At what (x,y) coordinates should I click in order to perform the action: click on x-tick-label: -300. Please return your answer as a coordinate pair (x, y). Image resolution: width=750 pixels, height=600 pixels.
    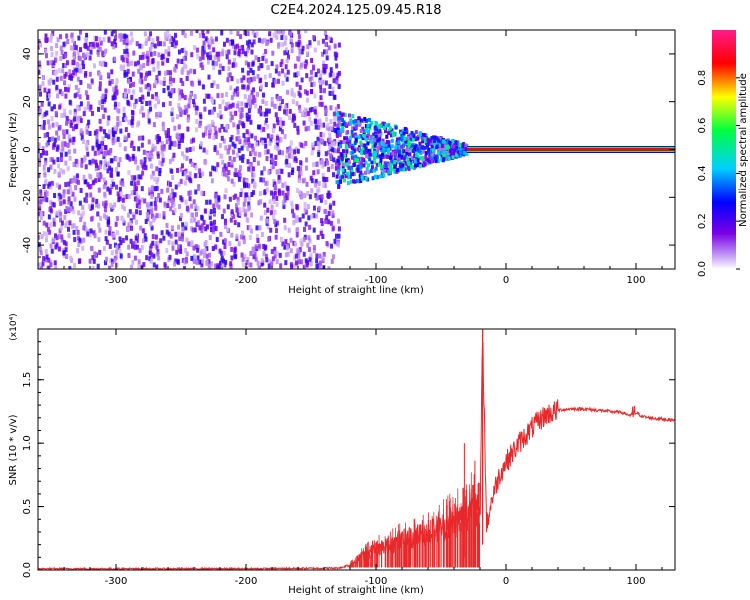
    Looking at the image, I should click on (116, 581).